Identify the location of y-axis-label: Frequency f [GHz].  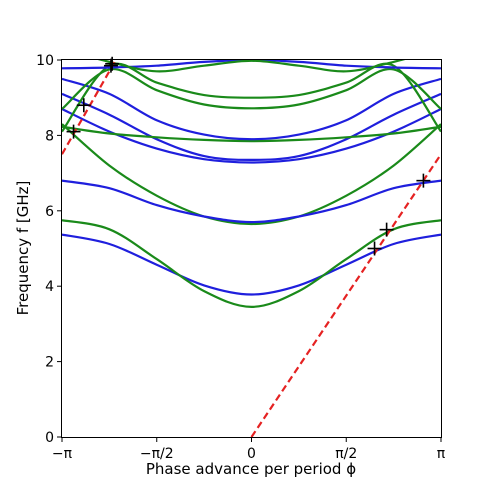
(23, 248).